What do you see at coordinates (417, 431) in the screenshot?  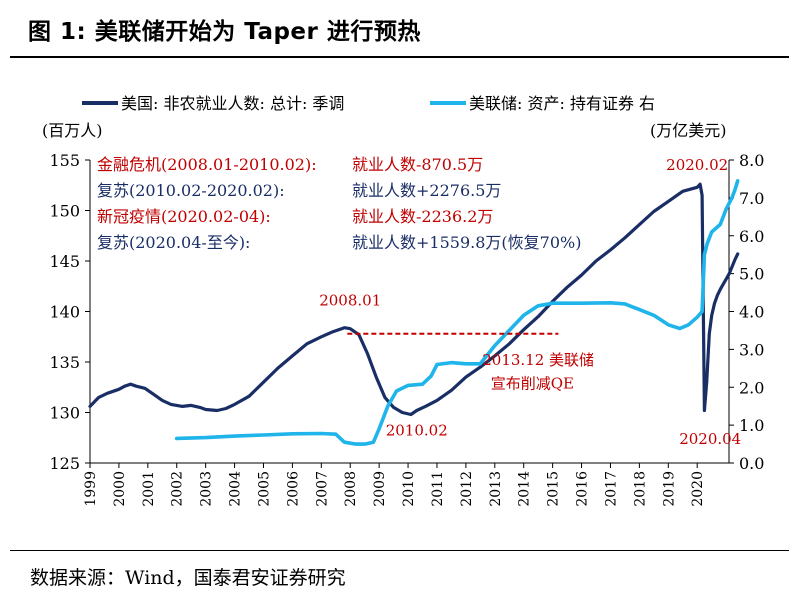 I see `annotation-label: 2010.02` at bounding box center [417, 431].